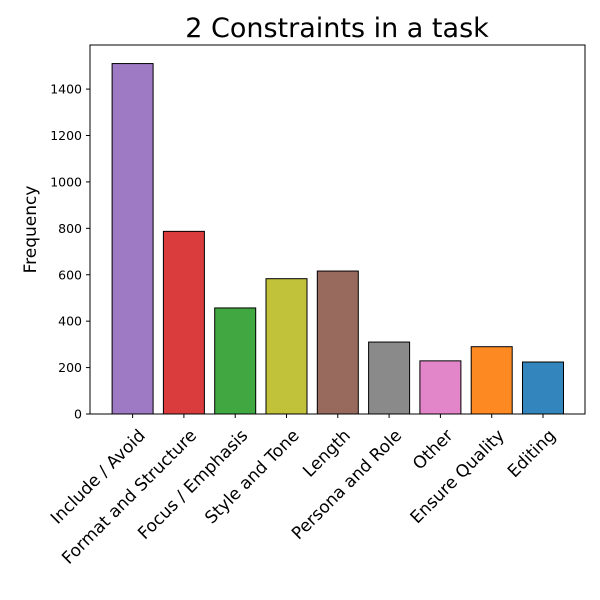  I want to click on y-tick-label: 0, so click(78, 414).